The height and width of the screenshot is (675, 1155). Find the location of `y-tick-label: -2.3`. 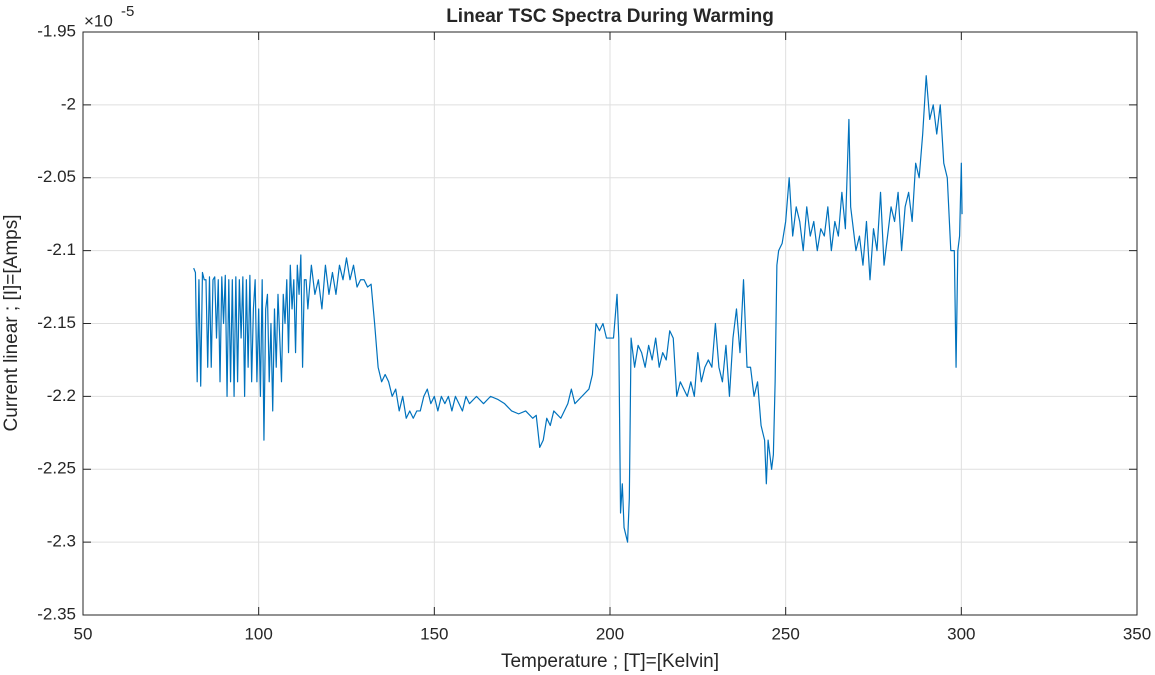

y-tick-label: -2.3 is located at coordinates (61, 541).